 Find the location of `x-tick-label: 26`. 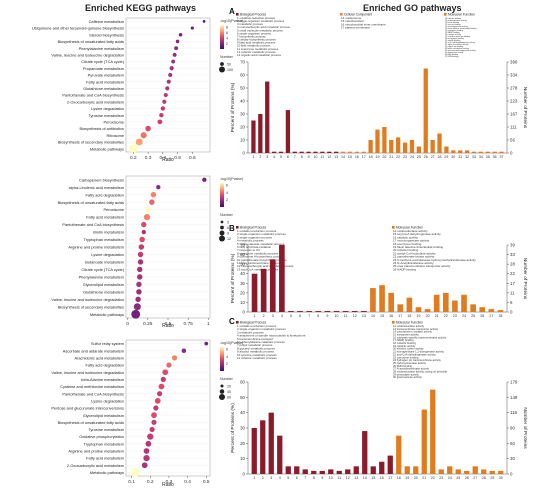

x-tick-label: 26 is located at coordinates (482, 316).